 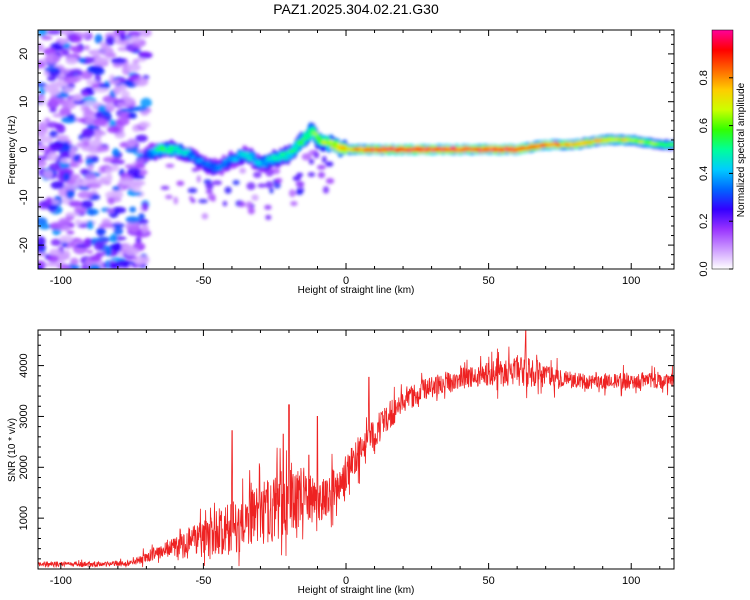 I want to click on y-tick-label: 3000, so click(x=24, y=416).